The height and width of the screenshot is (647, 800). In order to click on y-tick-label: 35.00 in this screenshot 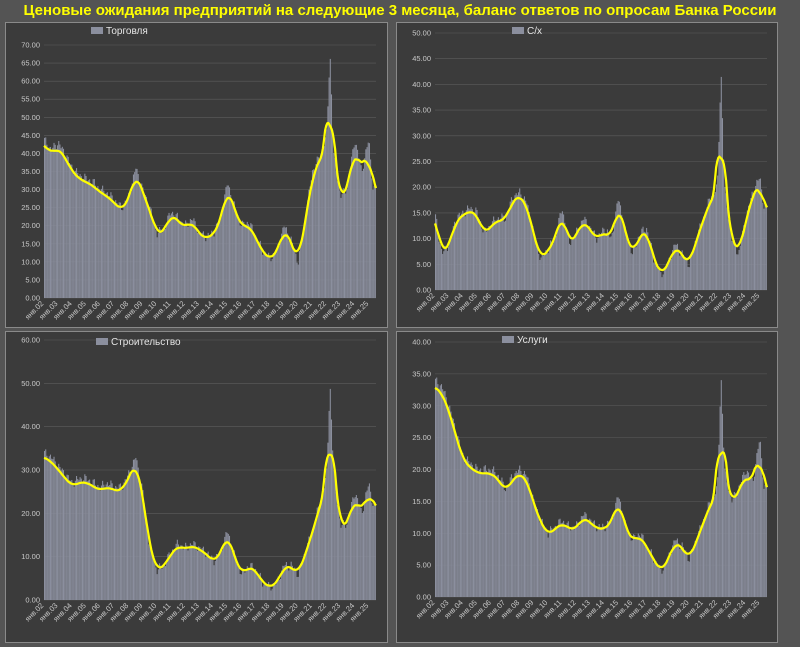, I will do `click(30, 171)`.